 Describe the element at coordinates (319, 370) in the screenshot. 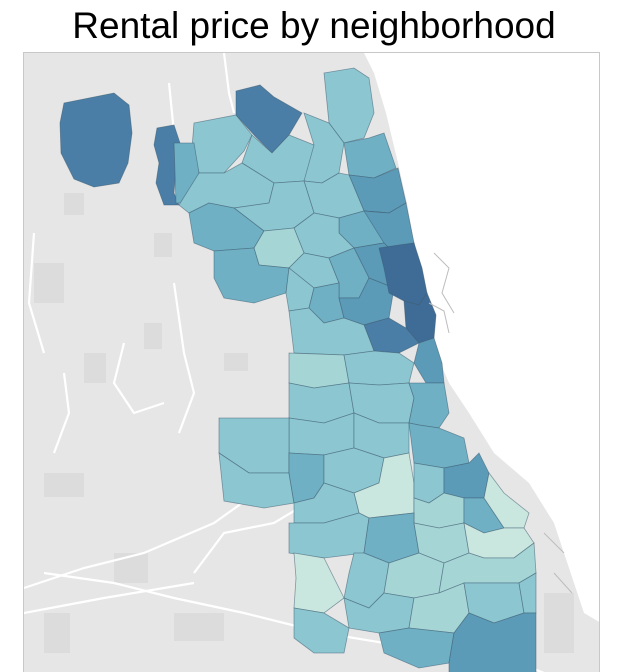

I see `neighborhood-north-lawndale` at that location.